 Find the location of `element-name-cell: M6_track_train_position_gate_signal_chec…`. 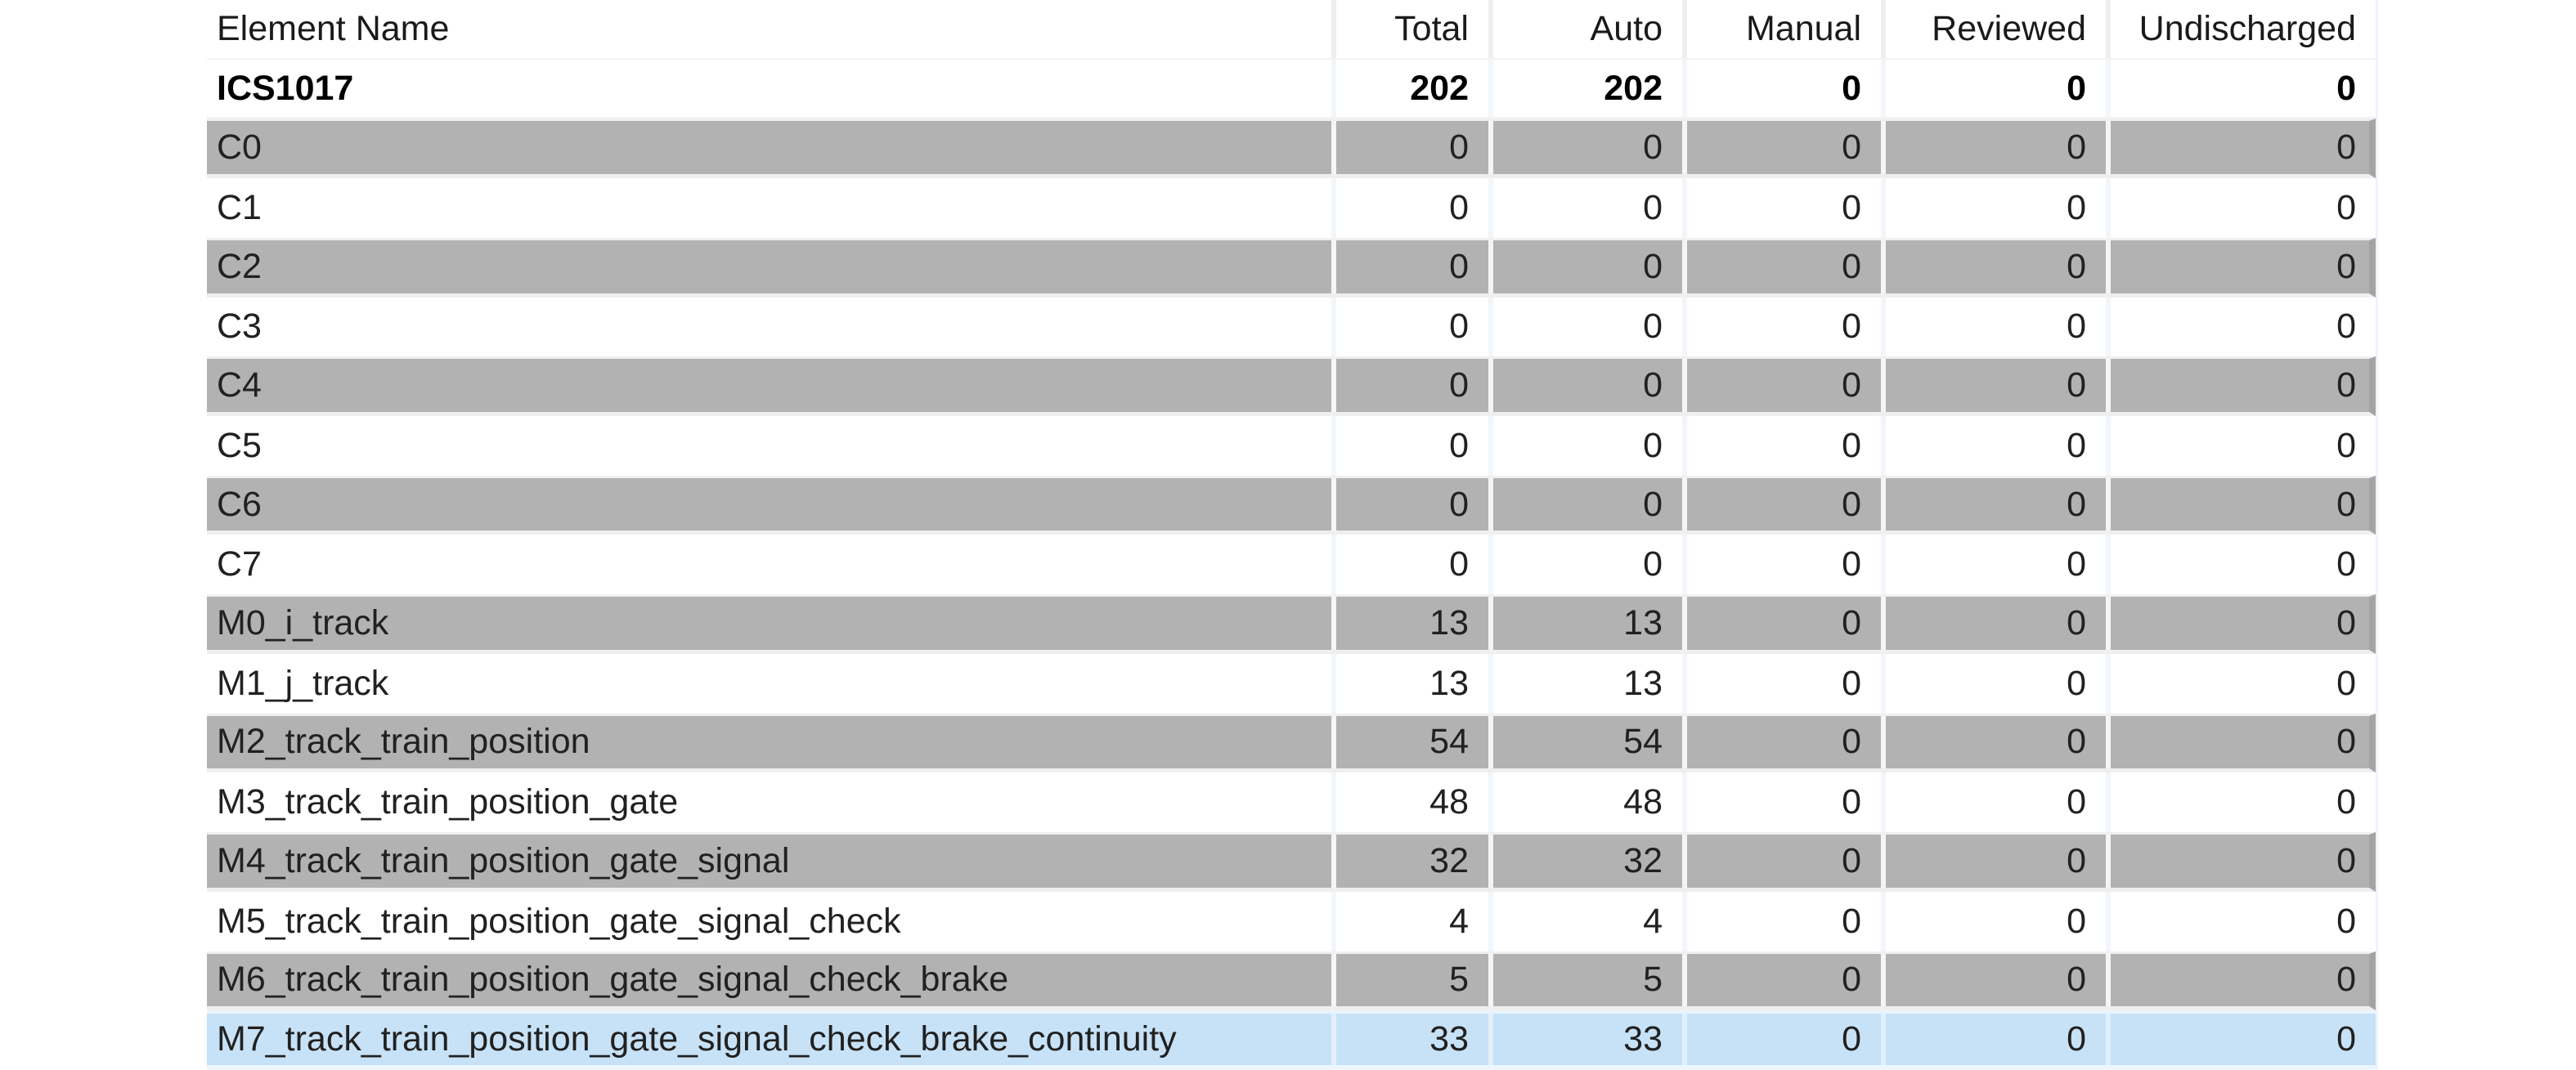

element-name-cell: M6_track_train_position_gate_signal_chec… is located at coordinates (613, 980).